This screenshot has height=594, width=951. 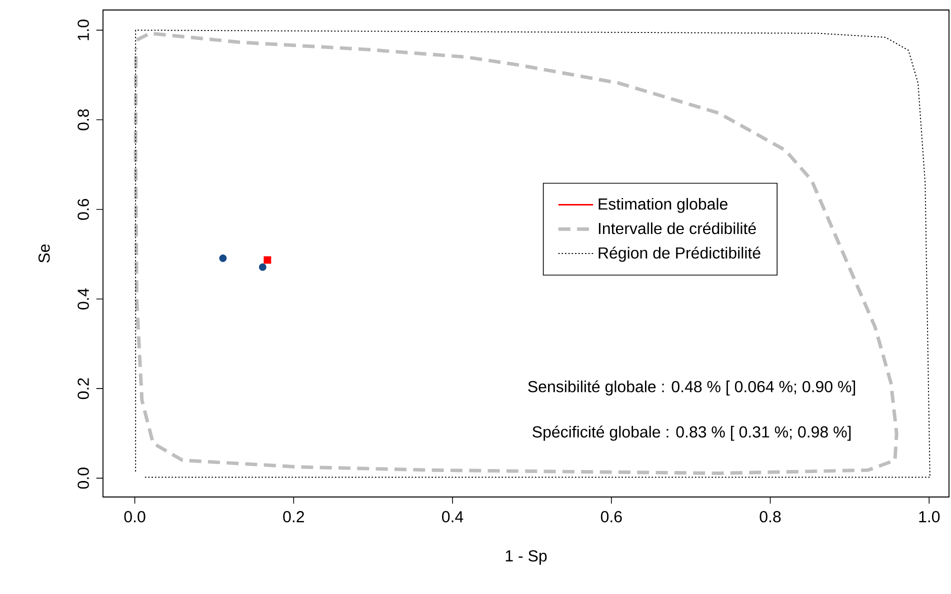 I want to click on y-tick-label: 0.8, so click(x=83, y=119).